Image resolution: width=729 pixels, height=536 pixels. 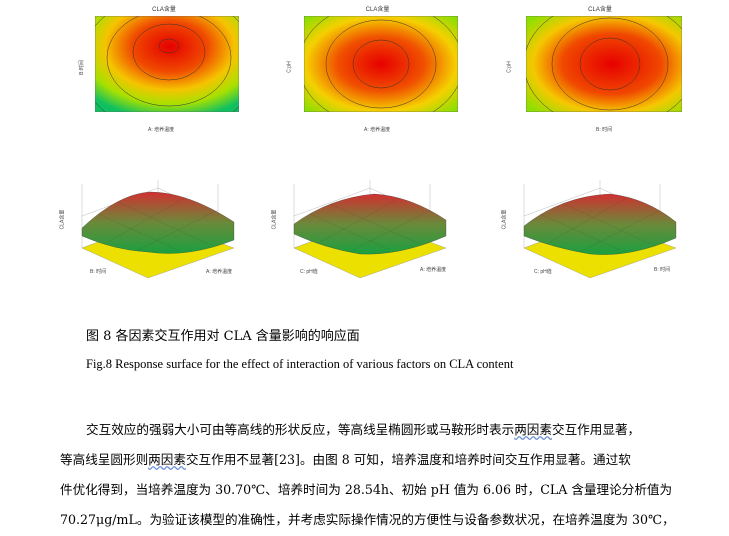 I want to click on surface-x-label: B: 时间, so click(x=98, y=272).